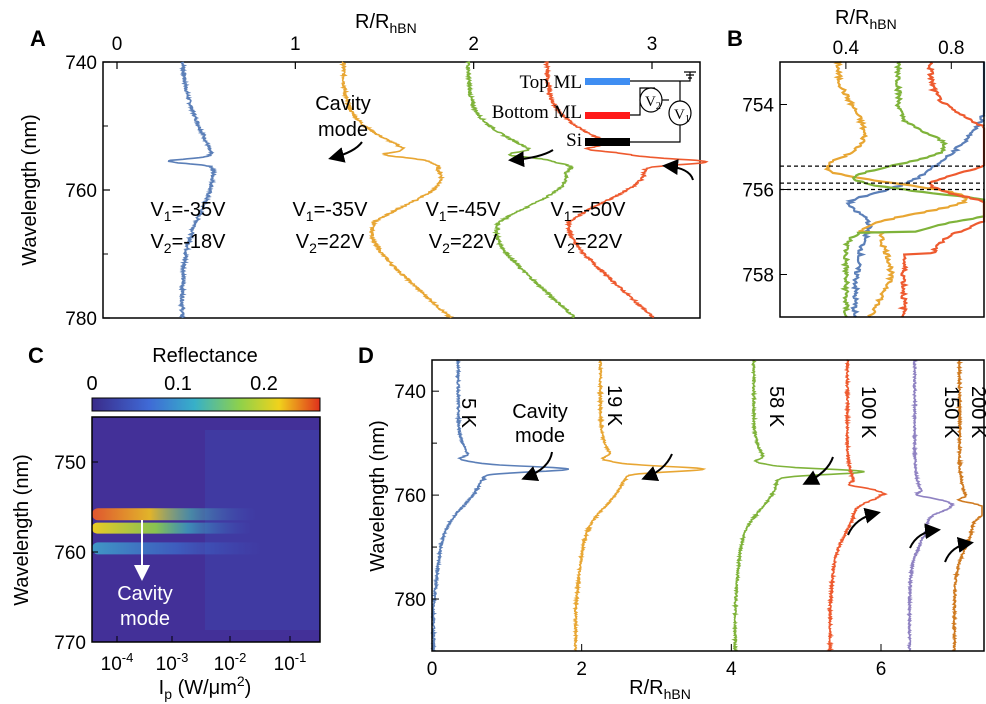 This screenshot has width=986, height=704. What do you see at coordinates (378, 496) in the screenshot?
I see `panel-d-ylabel: Wavelength (nm)` at bounding box center [378, 496].